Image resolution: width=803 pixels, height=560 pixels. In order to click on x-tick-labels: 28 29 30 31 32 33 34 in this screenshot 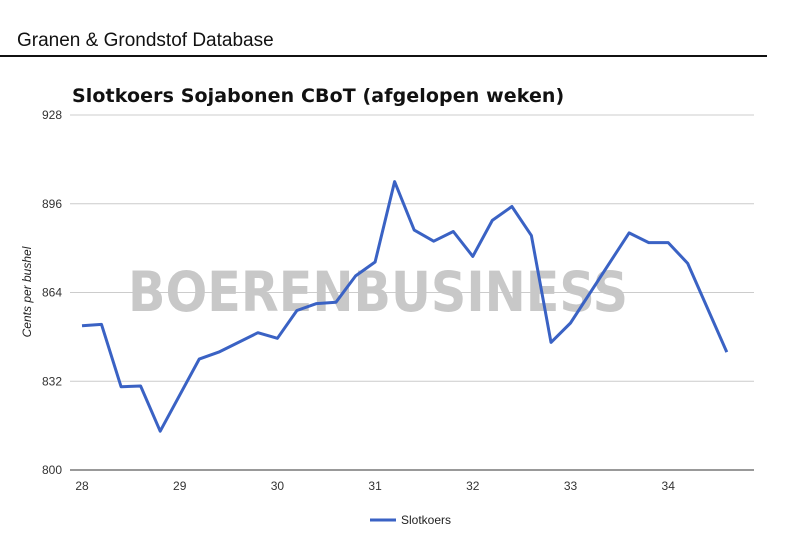, I will do `click(375, 486)`.